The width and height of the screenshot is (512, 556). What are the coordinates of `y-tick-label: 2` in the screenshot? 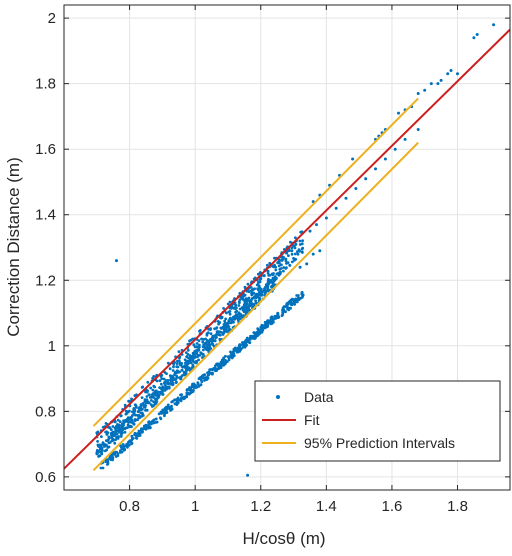 It's located at (52, 18).